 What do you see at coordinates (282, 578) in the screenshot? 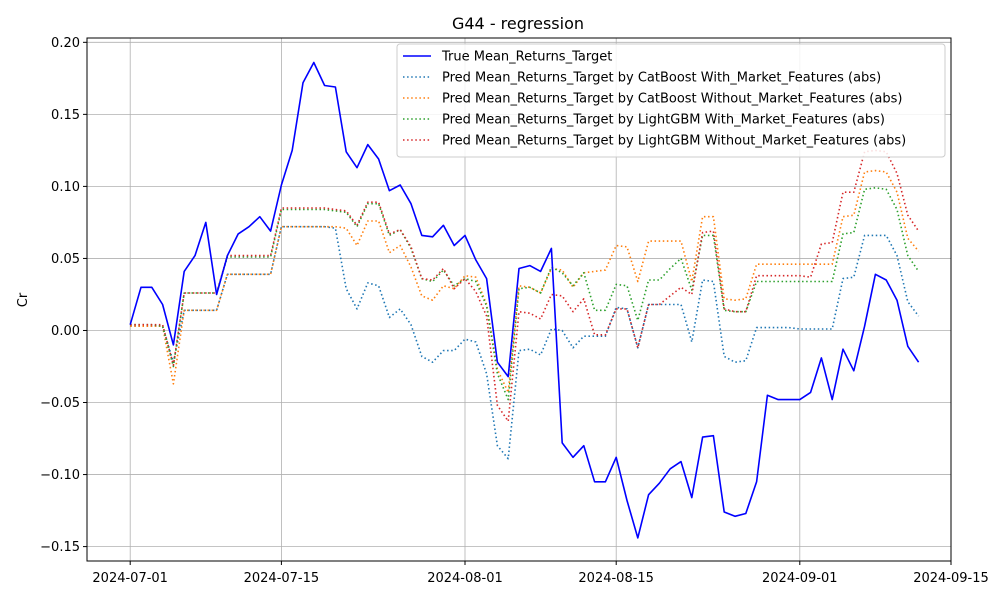
I see `x-tick-label: 2024-07-15` at bounding box center [282, 578].